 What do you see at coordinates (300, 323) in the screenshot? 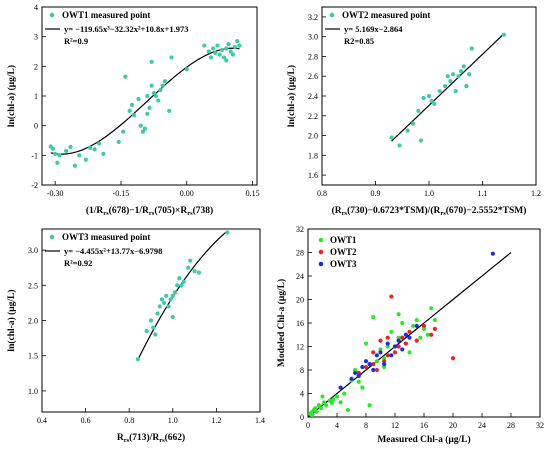
I see `y-tick-label: 16` at bounding box center [300, 323].